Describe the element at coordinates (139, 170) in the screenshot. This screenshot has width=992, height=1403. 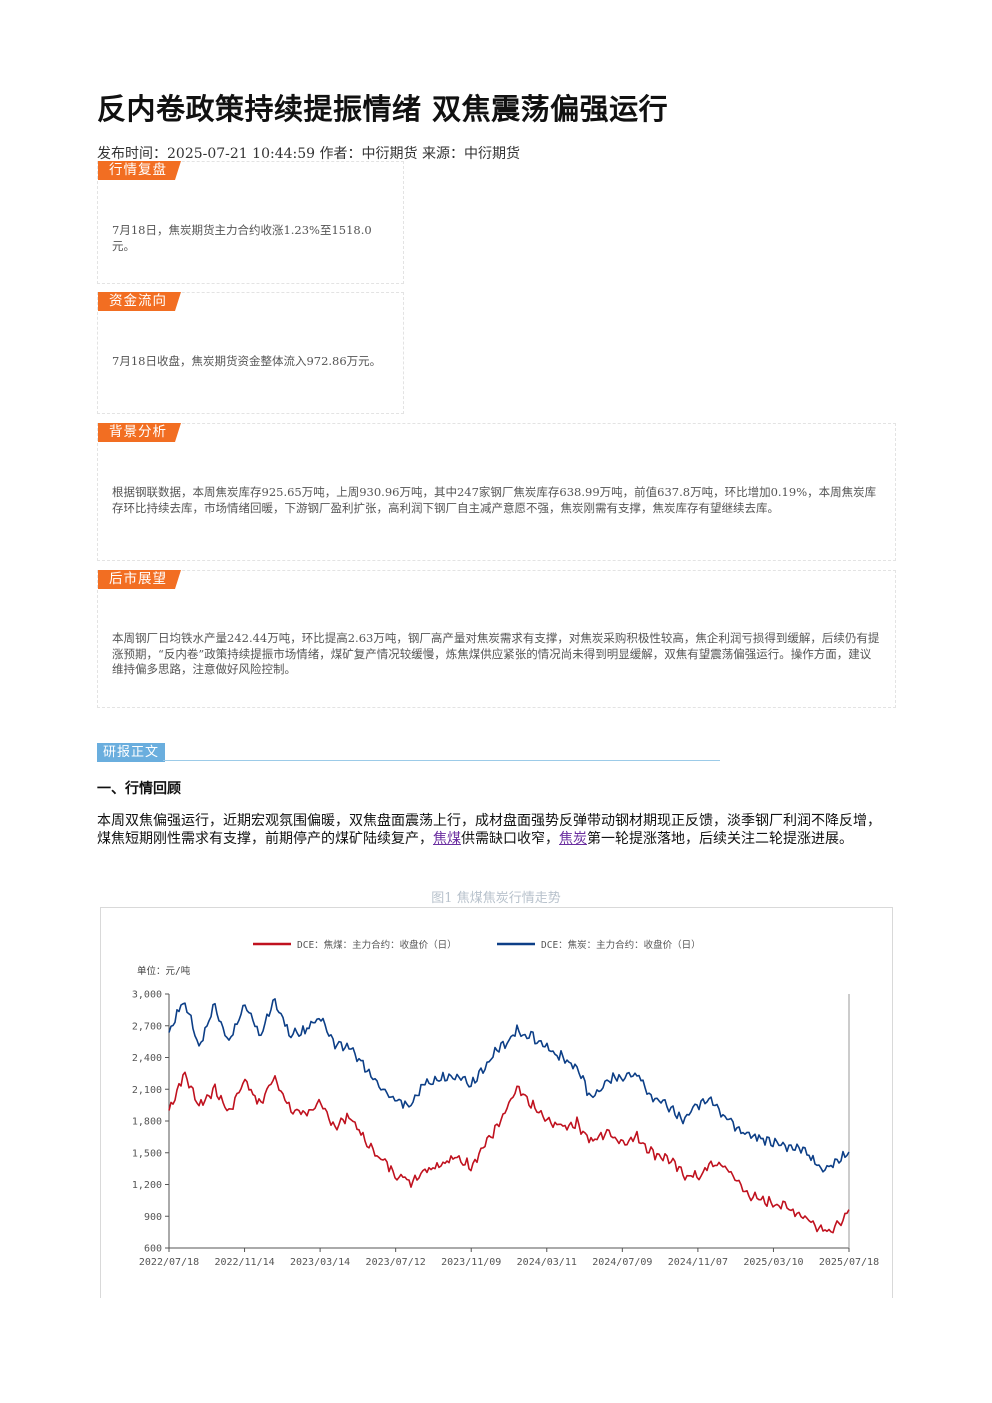
I see `market-review-tag: 行情复盘` at that location.